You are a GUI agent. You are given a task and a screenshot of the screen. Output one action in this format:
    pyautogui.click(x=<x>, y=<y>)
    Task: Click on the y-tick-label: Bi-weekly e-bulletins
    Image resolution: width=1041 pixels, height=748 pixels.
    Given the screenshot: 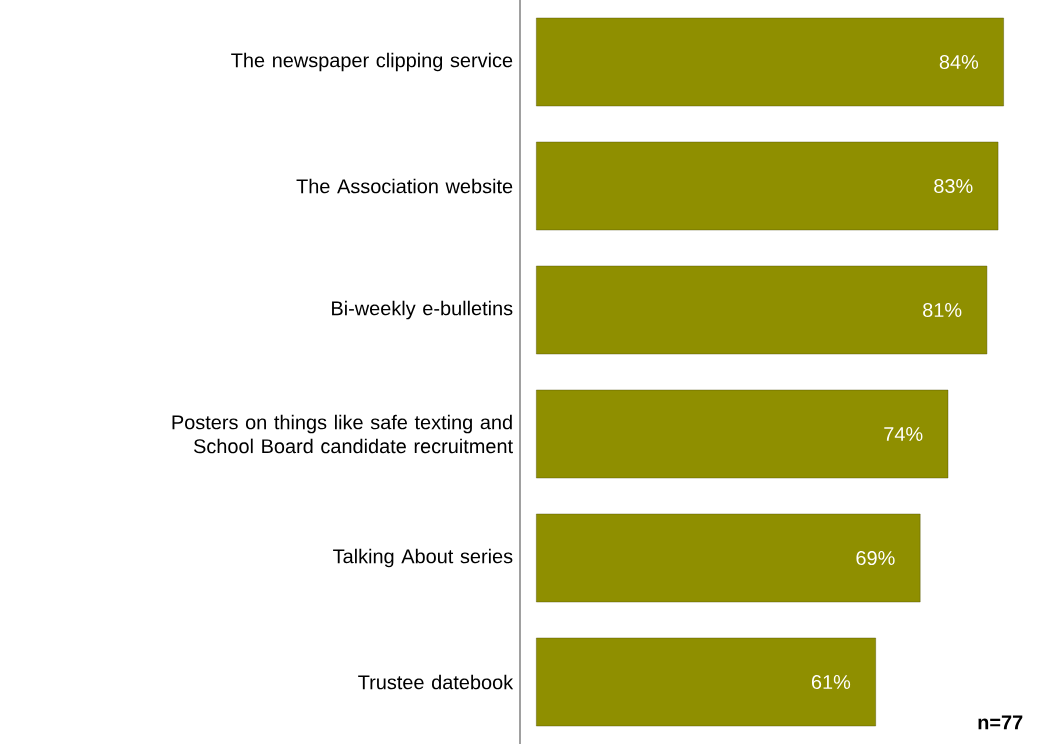 What is the action you would take?
    pyautogui.click(x=422, y=310)
    